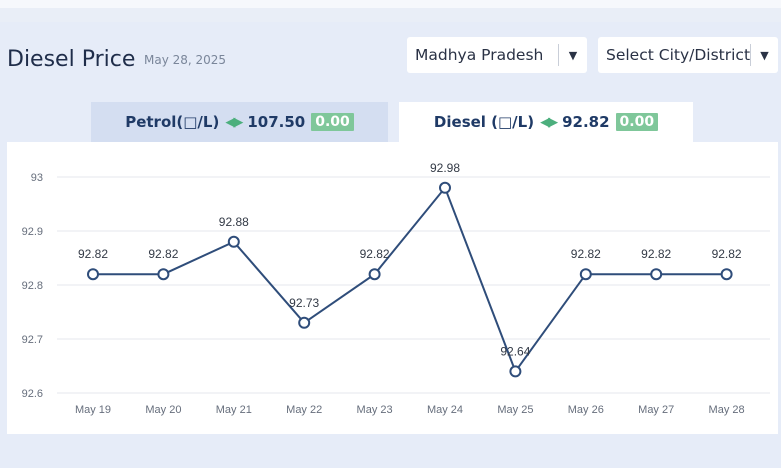  What do you see at coordinates (479, 55) in the screenshot?
I see `state-dropdown-label: Madhya Pradesh` at bounding box center [479, 55].